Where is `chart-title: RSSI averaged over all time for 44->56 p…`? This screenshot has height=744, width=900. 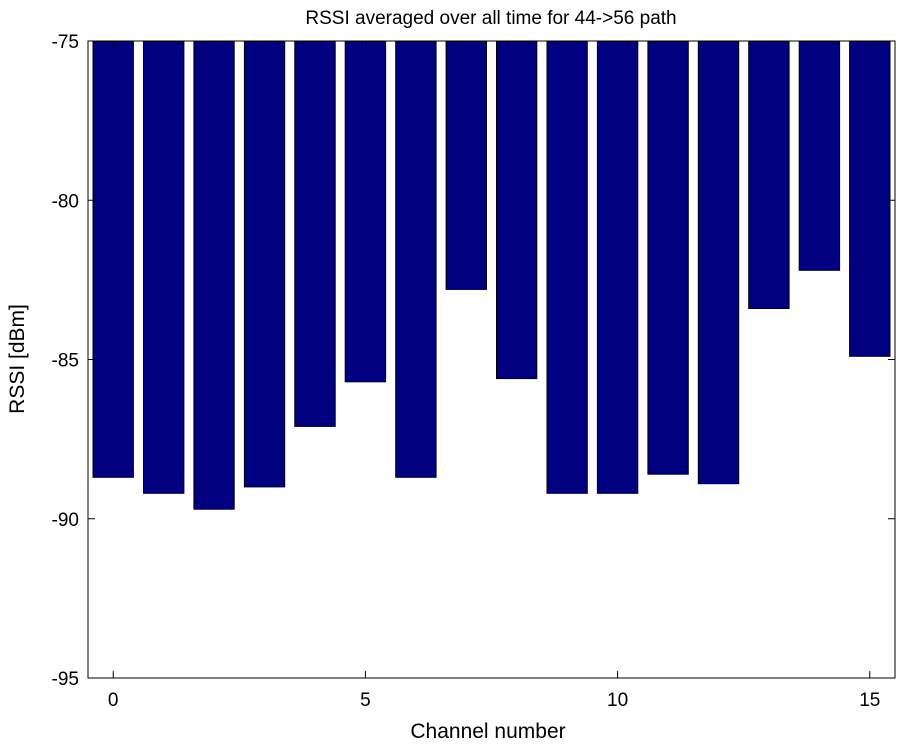 chart-title: RSSI averaged over all time for 44->56 p… is located at coordinates (490, 18).